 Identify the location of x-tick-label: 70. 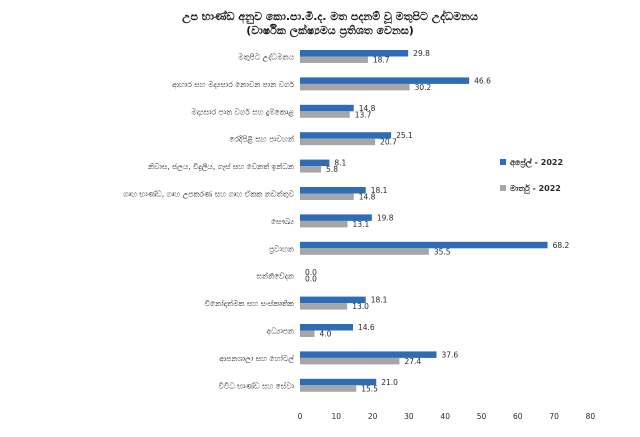
(554, 416).